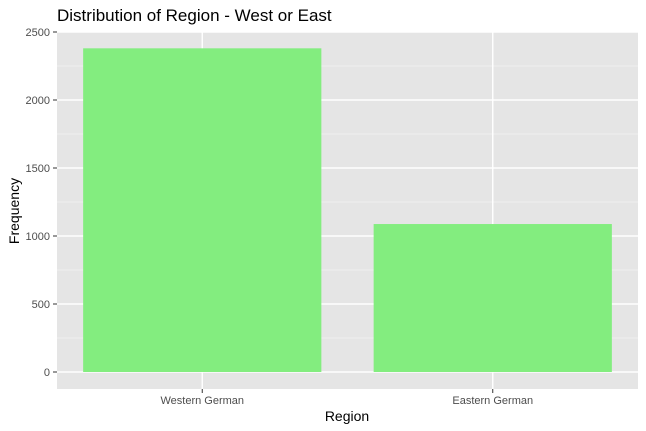 The image size is (646, 431). What do you see at coordinates (41, 305) in the screenshot?
I see `y-tick-label: 500` at bounding box center [41, 305].